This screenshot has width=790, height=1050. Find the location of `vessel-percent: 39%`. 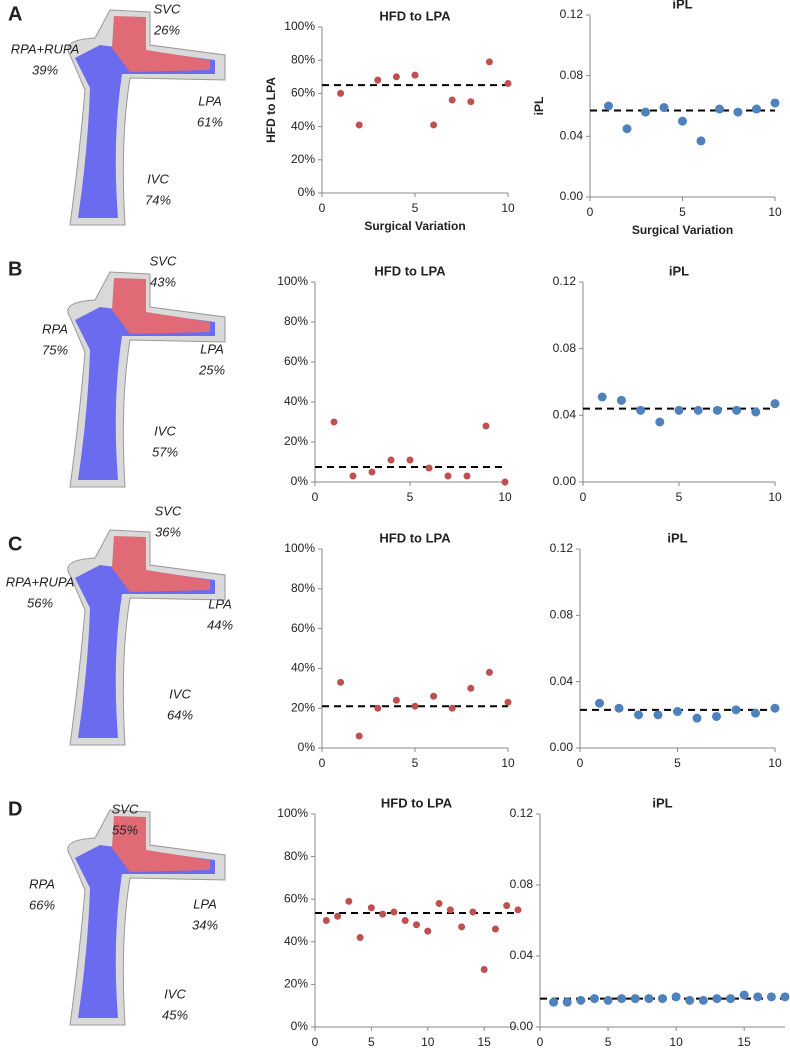

vessel-percent: 39% is located at coordinates (45, 69).